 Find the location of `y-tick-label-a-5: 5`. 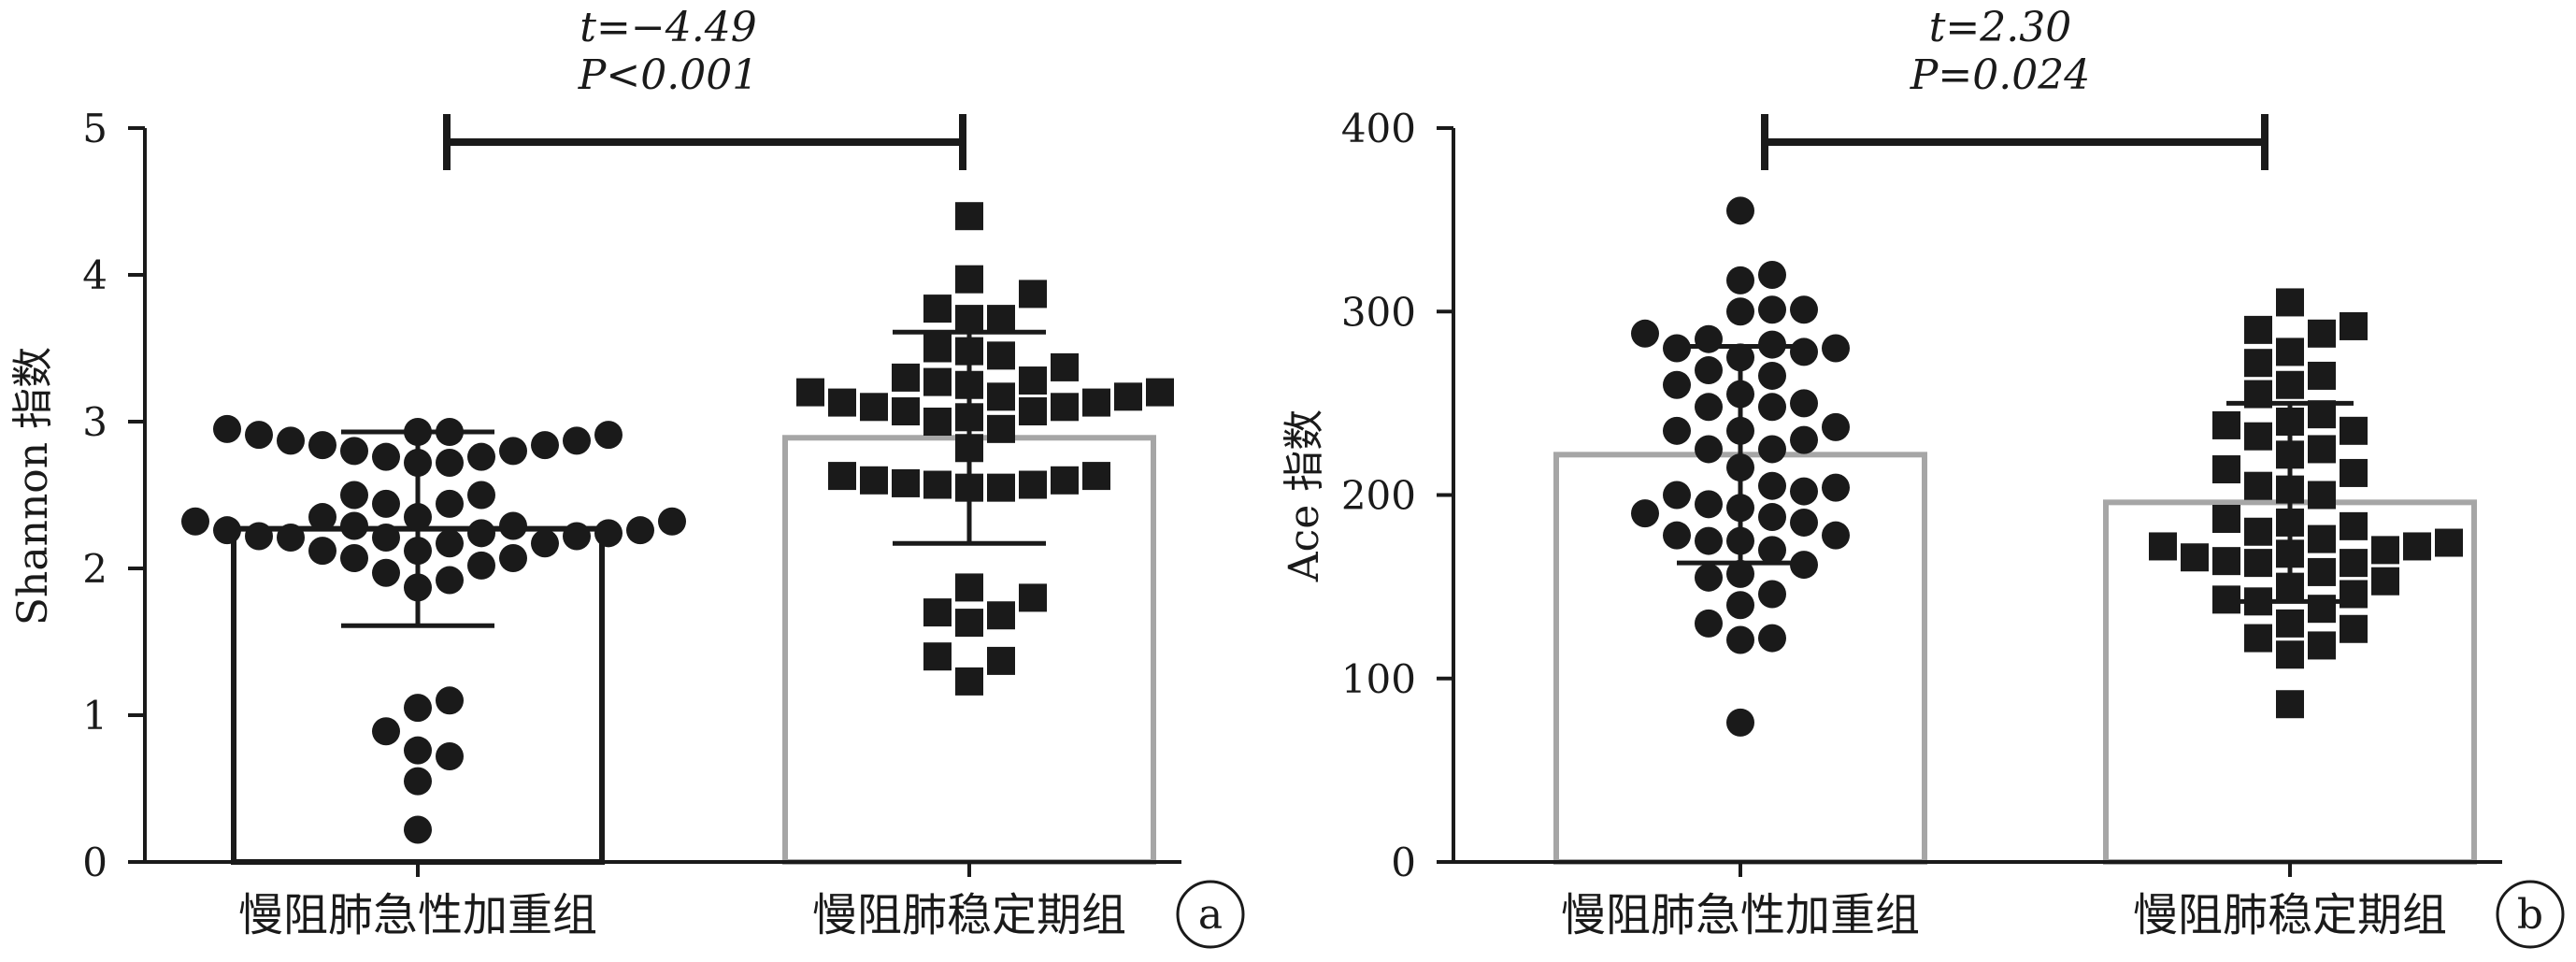

y-tick-label-a-5: 5 is located at coordinates (94, 128).